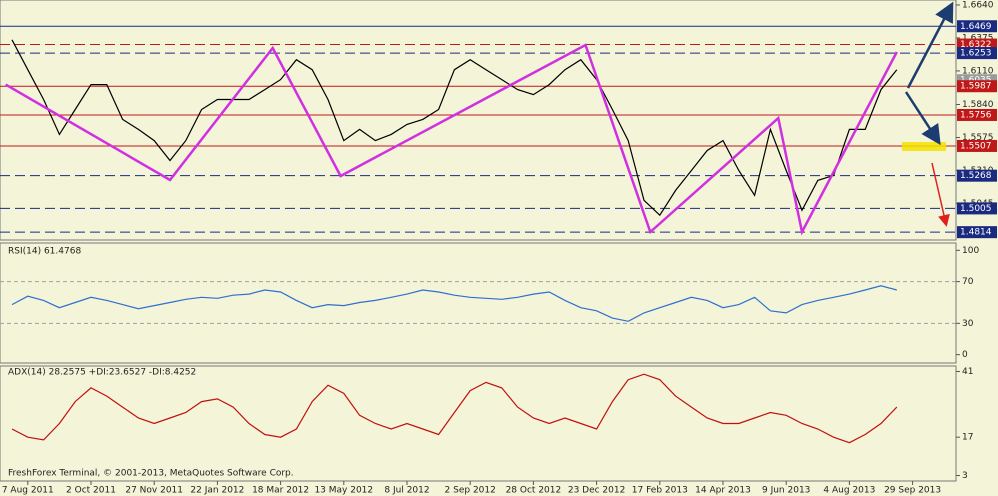 This screenshot has width=998, height=496. Describe the element at coordinates (924, 146) in the screenshot. I see `highlight` at that location.